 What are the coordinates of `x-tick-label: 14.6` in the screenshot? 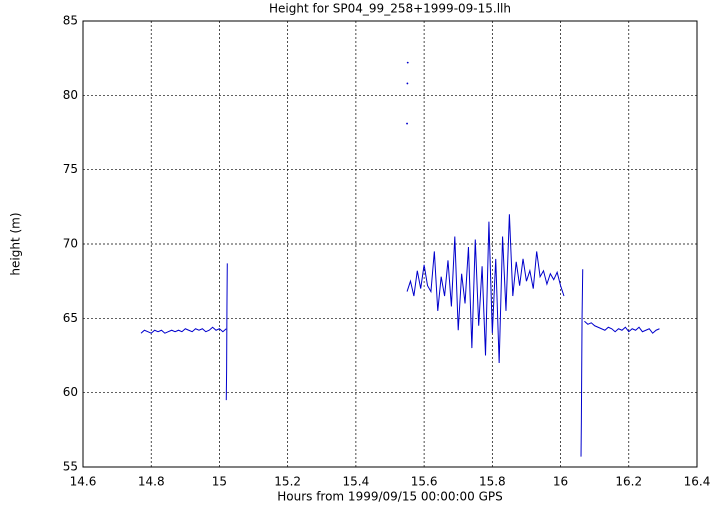 It's located at (83, 482).